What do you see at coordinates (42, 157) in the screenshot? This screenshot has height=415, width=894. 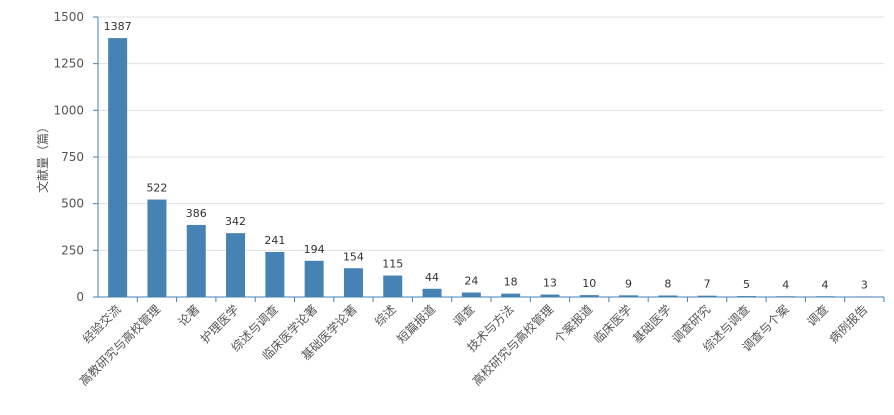 I see `y-axis-title: 文献量（篇）` at bounding box center [42, 157].